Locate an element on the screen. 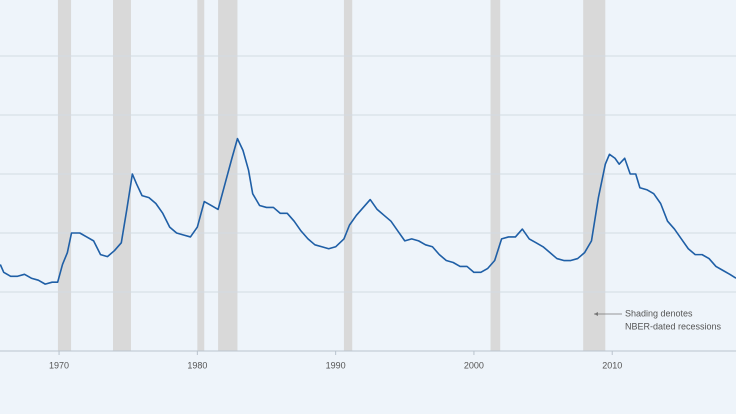 Image resolution: width=736 pixels, height=414 pixels. annotation-text: Shading denotes is located at coordinates (659, 313).